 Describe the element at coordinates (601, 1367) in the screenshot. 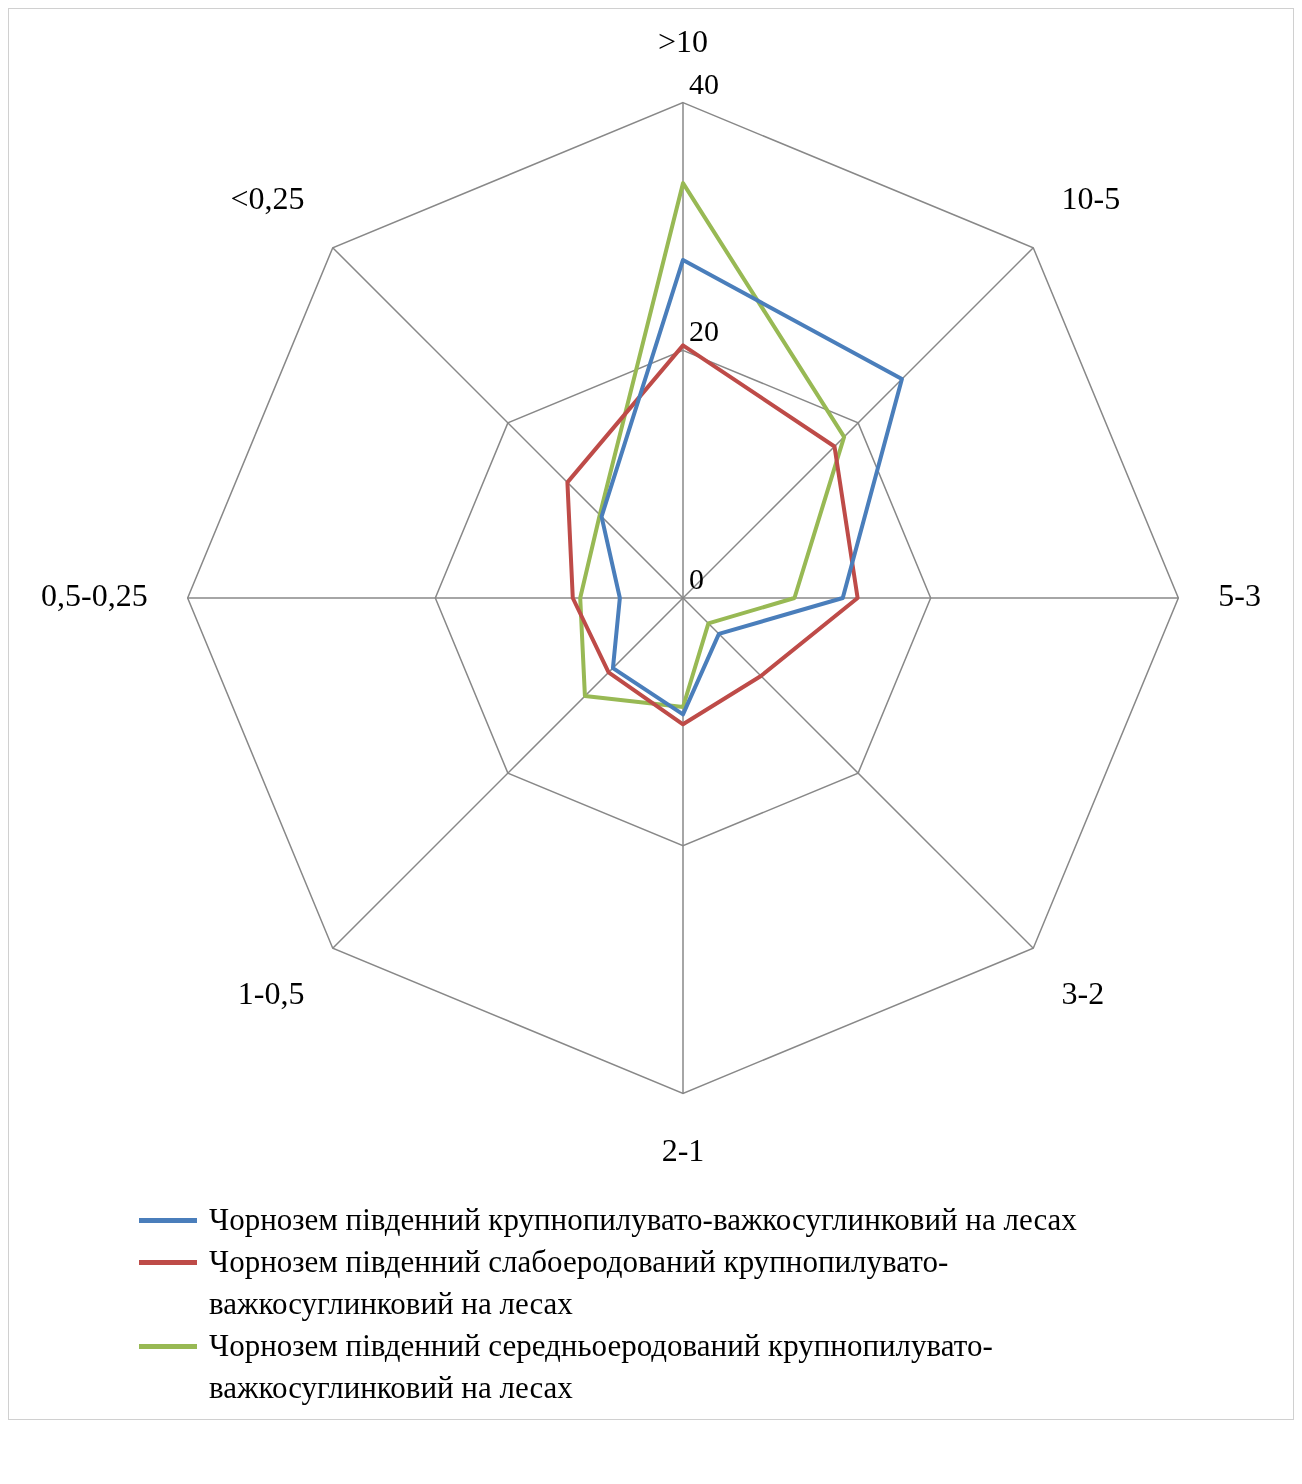

I see `legend-label: Чорнозем південний середньоеродований крупнопилувато-важкосуглинковий на лесах` at that location.